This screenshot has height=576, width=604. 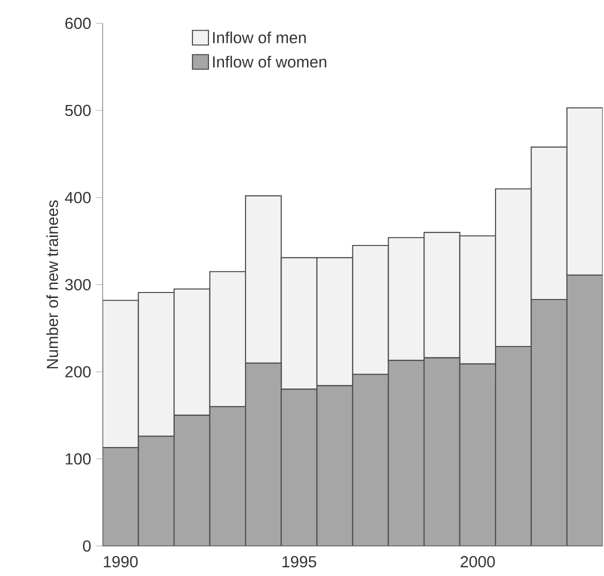 I want to click on legend-label: Inflow of men, so click(x=259, y=38).